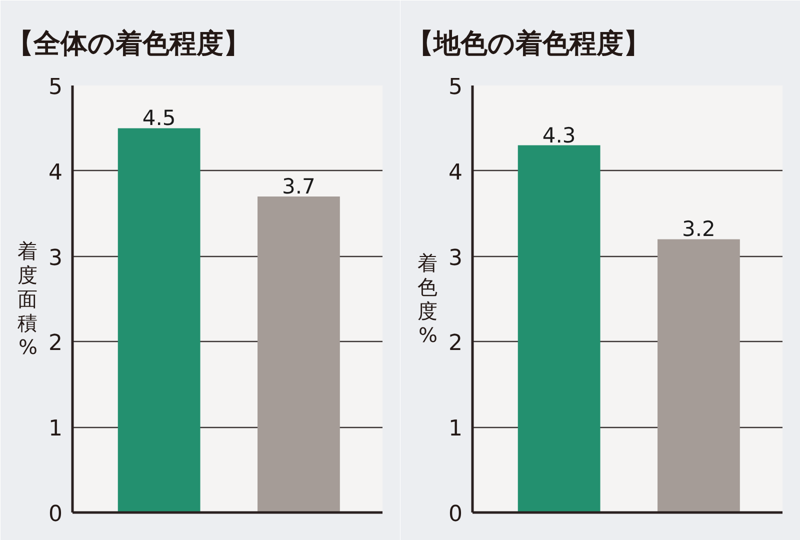  Describe the element at coordinates (28, 299) in the screenshot. I see `y-axis-title: 着度面積%` at that location.